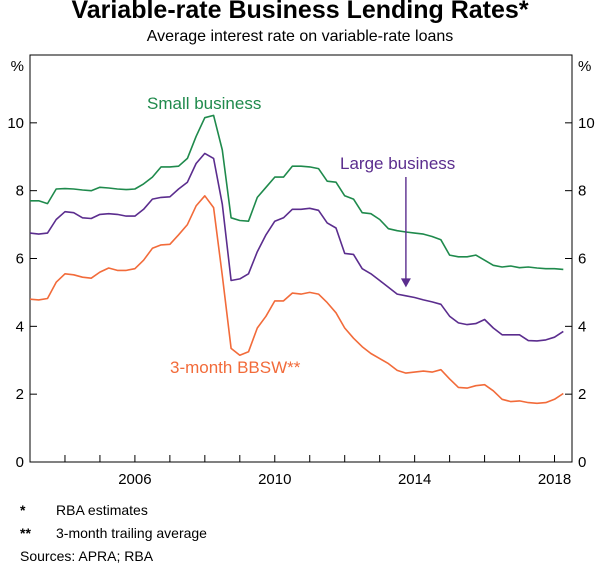 The height and width of the screenshot is (570, 600). Describe the element at coordinates (131, 533) in the screenshot. I see `note-text: 3-month trailing average` at that location.